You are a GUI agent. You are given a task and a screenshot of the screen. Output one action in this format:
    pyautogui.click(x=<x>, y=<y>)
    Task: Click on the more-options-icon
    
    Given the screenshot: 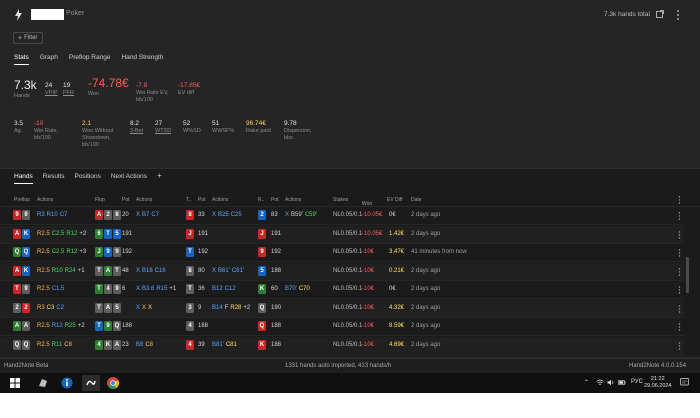 What is the action you would take?
    pyautogui.click(x=678, y=15)
    